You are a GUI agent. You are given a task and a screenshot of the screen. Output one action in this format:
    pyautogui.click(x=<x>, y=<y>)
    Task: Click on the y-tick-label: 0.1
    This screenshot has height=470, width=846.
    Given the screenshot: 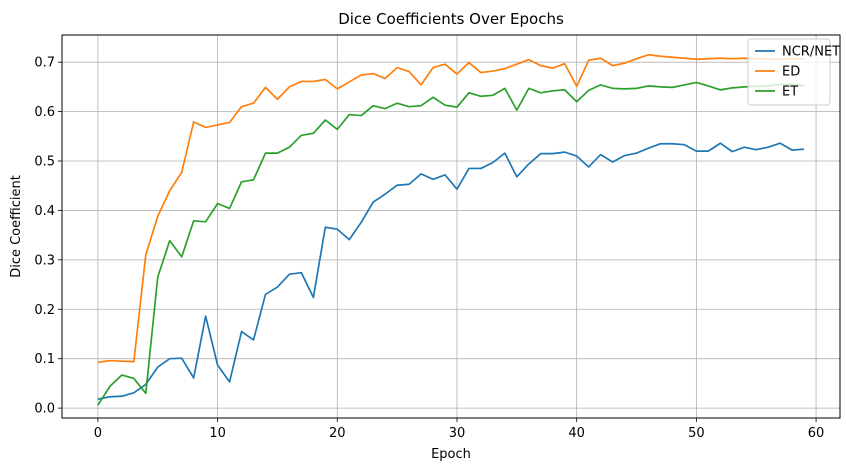 What is the action you would take?
    pyautogui.click(x=44, y=359)
    